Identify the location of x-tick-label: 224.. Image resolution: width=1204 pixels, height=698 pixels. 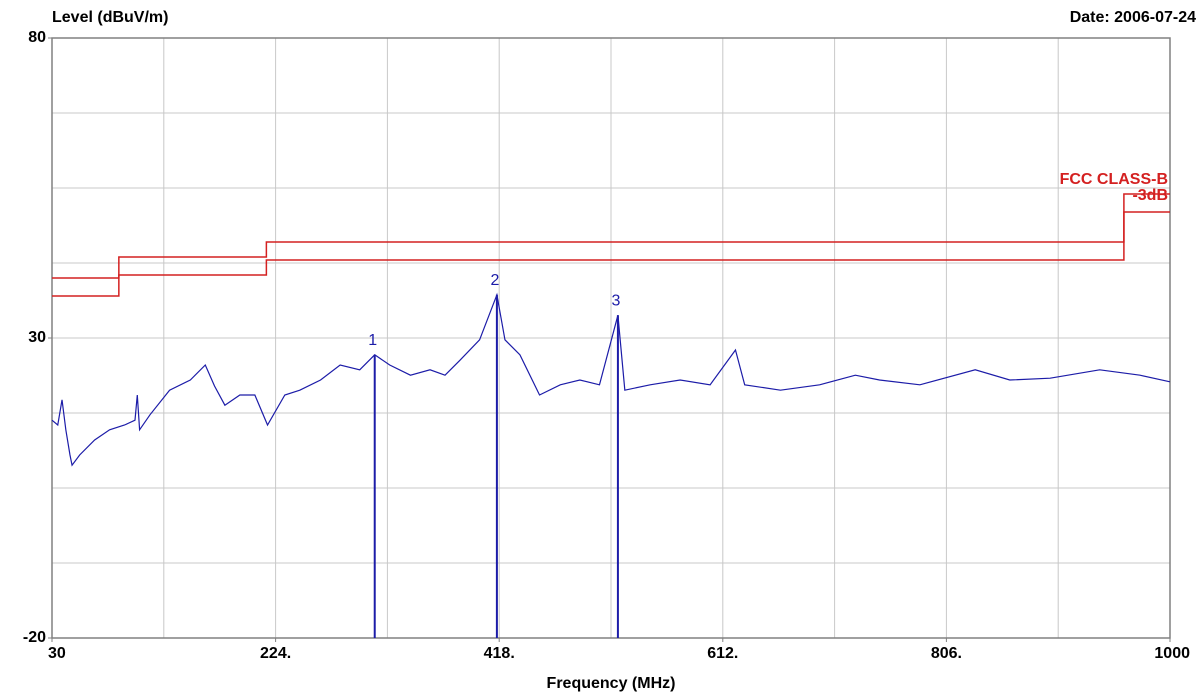
(275, 653).